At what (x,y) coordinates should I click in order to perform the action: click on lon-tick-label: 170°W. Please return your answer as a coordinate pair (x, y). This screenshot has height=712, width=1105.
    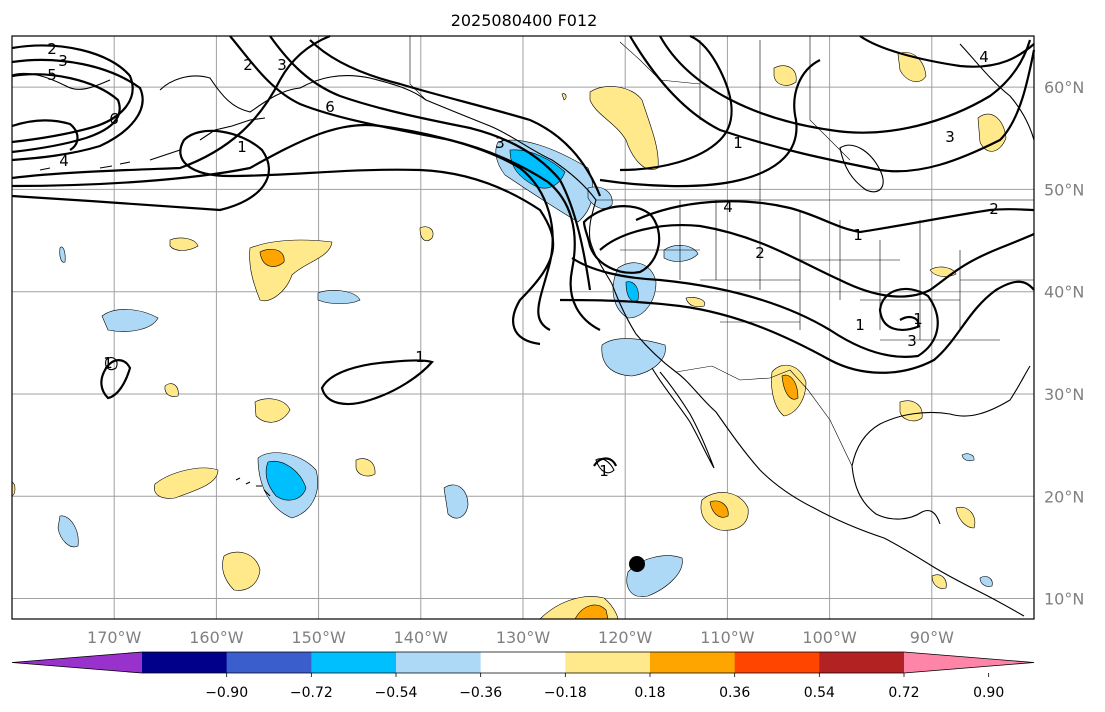
    Looking at the image, I should click on (114, 637).